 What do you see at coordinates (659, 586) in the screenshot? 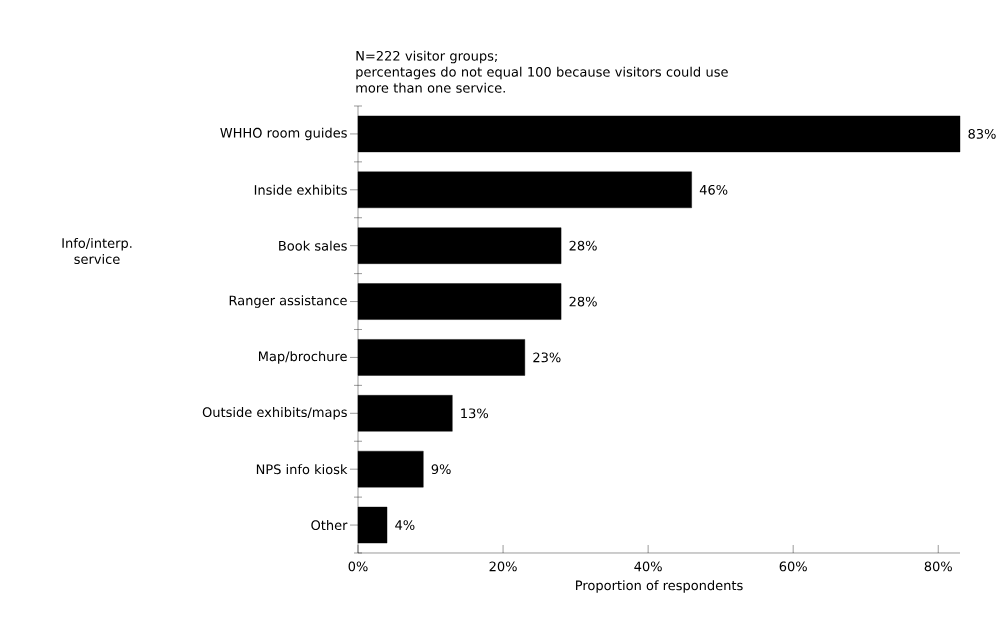
I see `x-axis-title: Proportion of respondents` at bounding box center [659, 586].